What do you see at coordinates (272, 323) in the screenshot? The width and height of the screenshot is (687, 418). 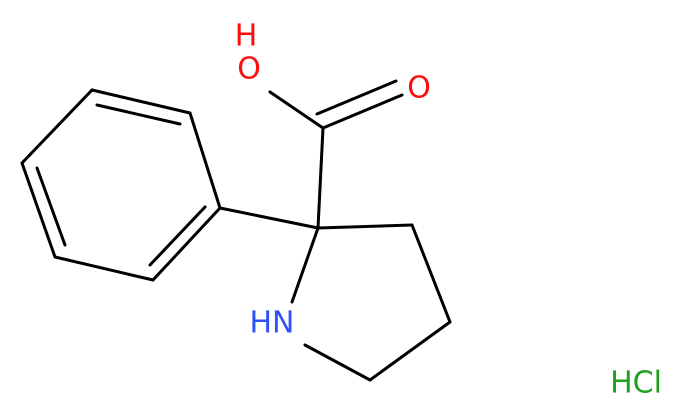 I see `atom-label: HN` at bounding box center [272, 323].